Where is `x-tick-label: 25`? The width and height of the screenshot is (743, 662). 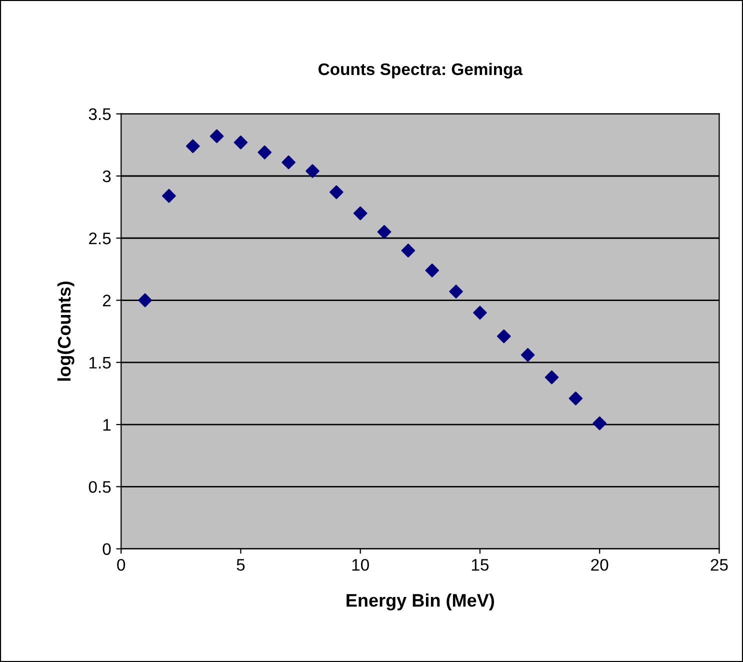
x-tick-label: 25 is located at coordinates (719, 564).